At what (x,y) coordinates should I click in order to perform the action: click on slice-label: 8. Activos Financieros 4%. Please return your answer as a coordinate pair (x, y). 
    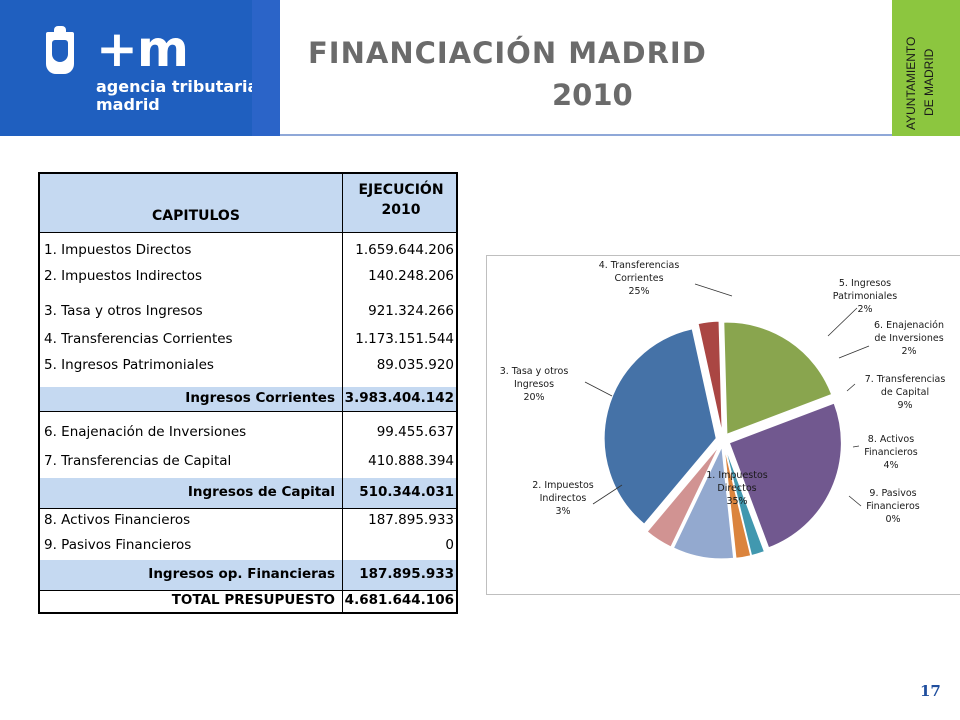
    Looking at the image, I should click on (890, 452).